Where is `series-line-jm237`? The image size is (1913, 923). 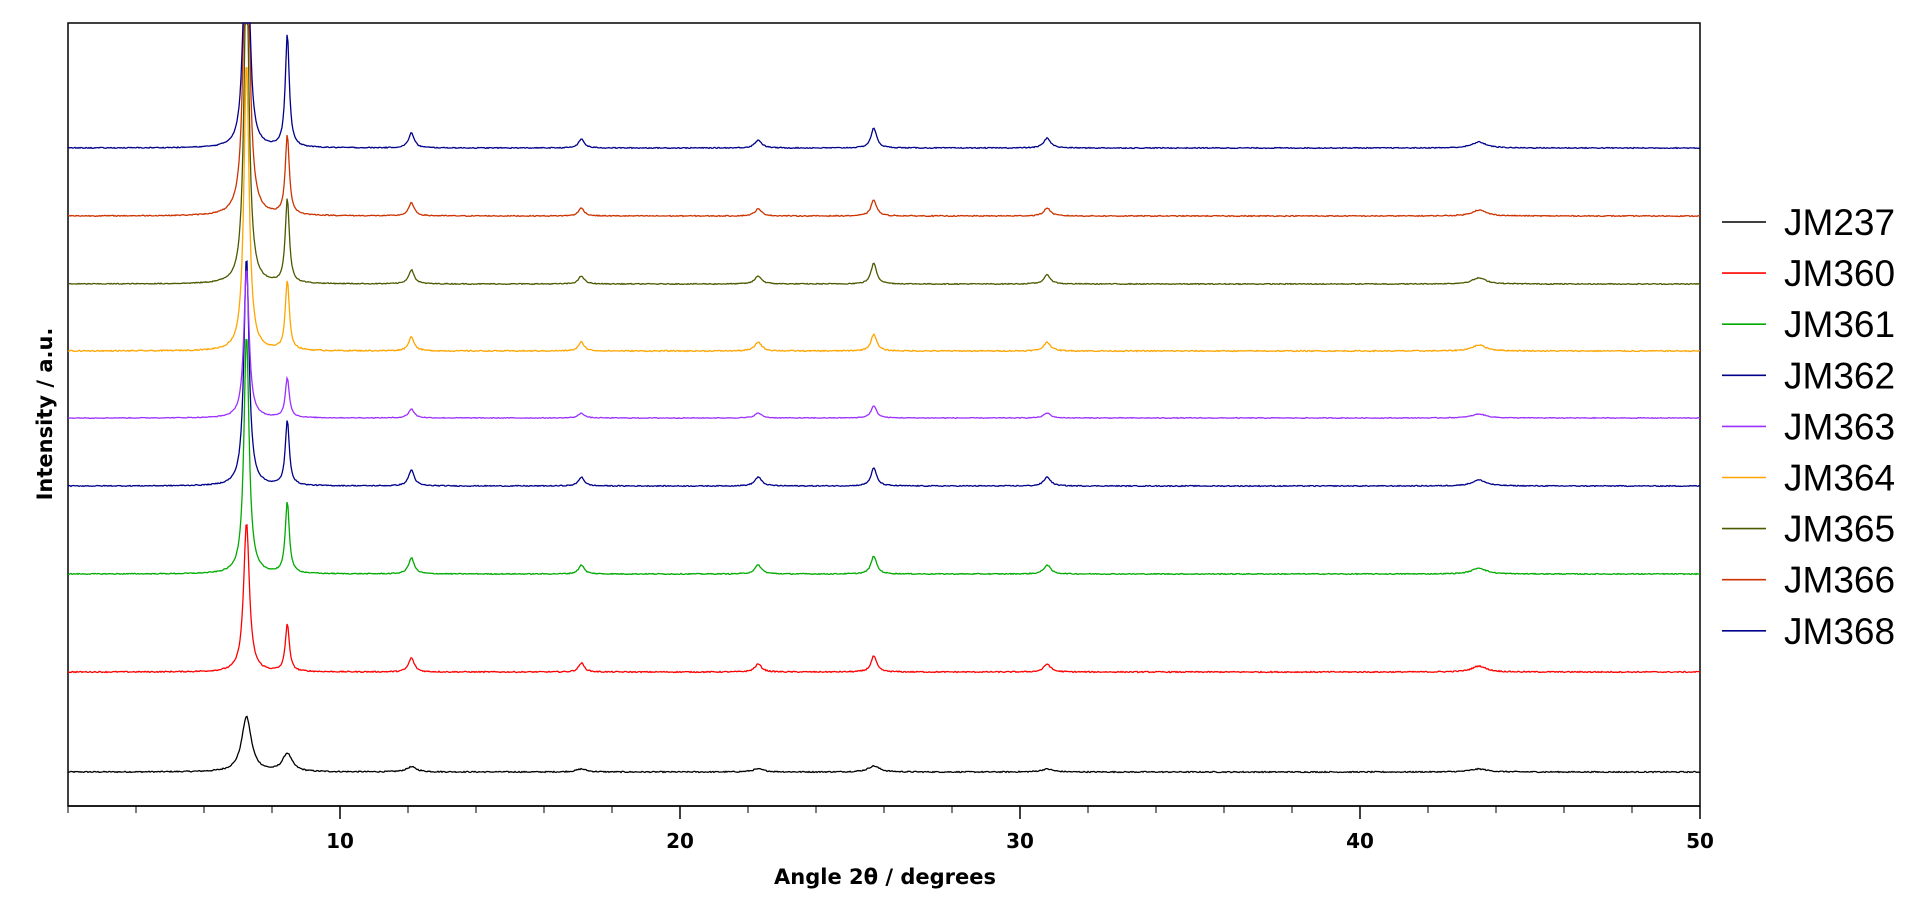 series-line-jm237 is located at coordinates (884, 744).